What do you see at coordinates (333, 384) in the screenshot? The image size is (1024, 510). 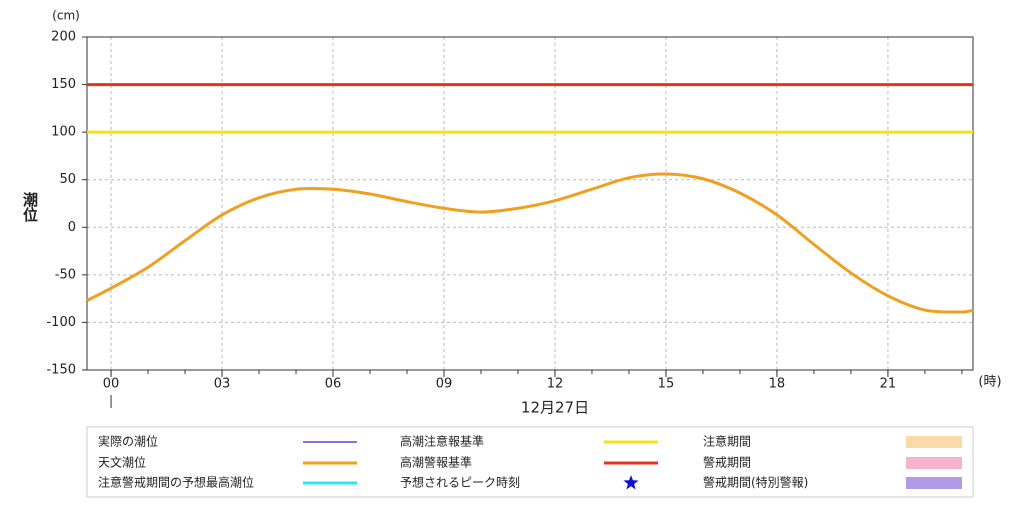 I see `x-tick-label: 06` at bounding box center [333, 384].